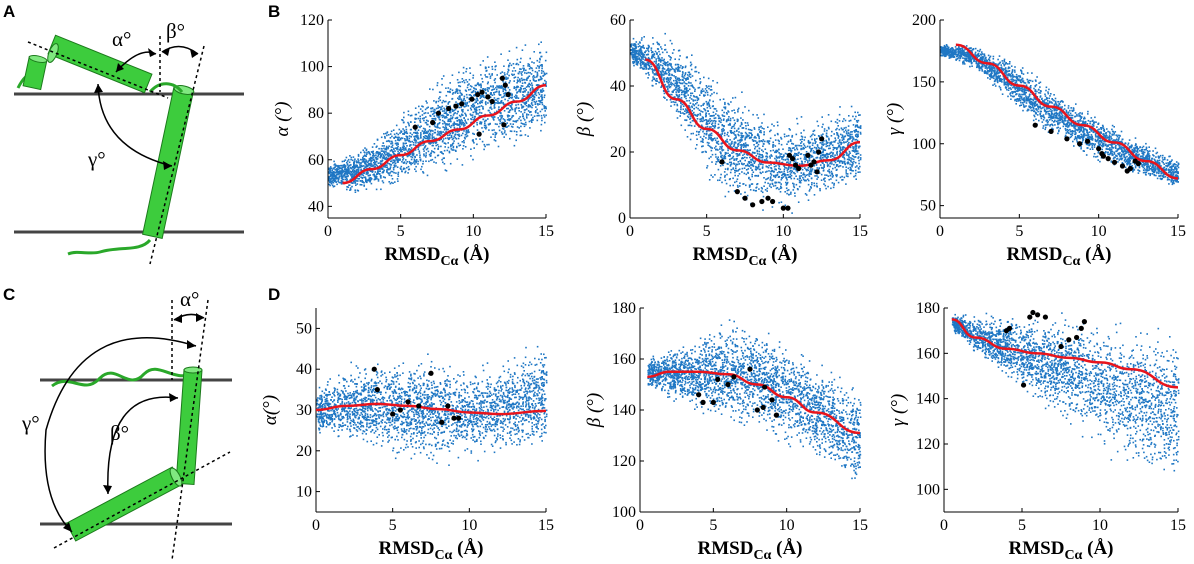 This screenshot has height=564, width=1194. I want to click on helix-cylinder-tilted, so click(100, 64).